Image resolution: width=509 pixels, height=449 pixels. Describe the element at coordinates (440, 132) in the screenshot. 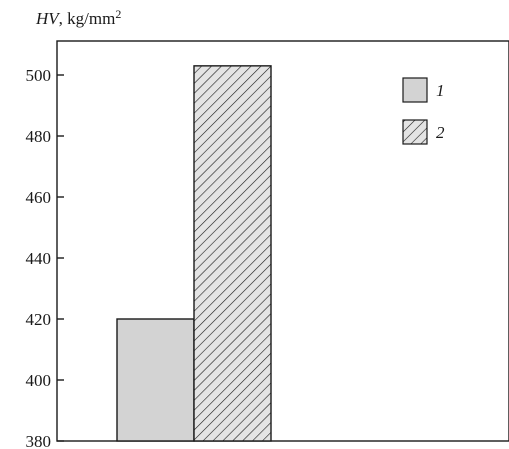

I see `legend-label-2: 2` at that location.